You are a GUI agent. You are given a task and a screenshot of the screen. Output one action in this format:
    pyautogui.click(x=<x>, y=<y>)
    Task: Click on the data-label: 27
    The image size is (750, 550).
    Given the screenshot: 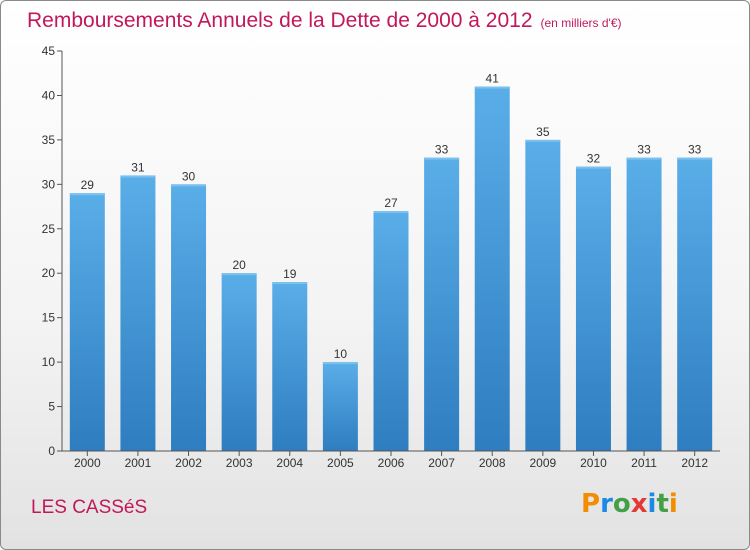 What is the action you would take?
    pyautogui.click(x=391, y=203)
    